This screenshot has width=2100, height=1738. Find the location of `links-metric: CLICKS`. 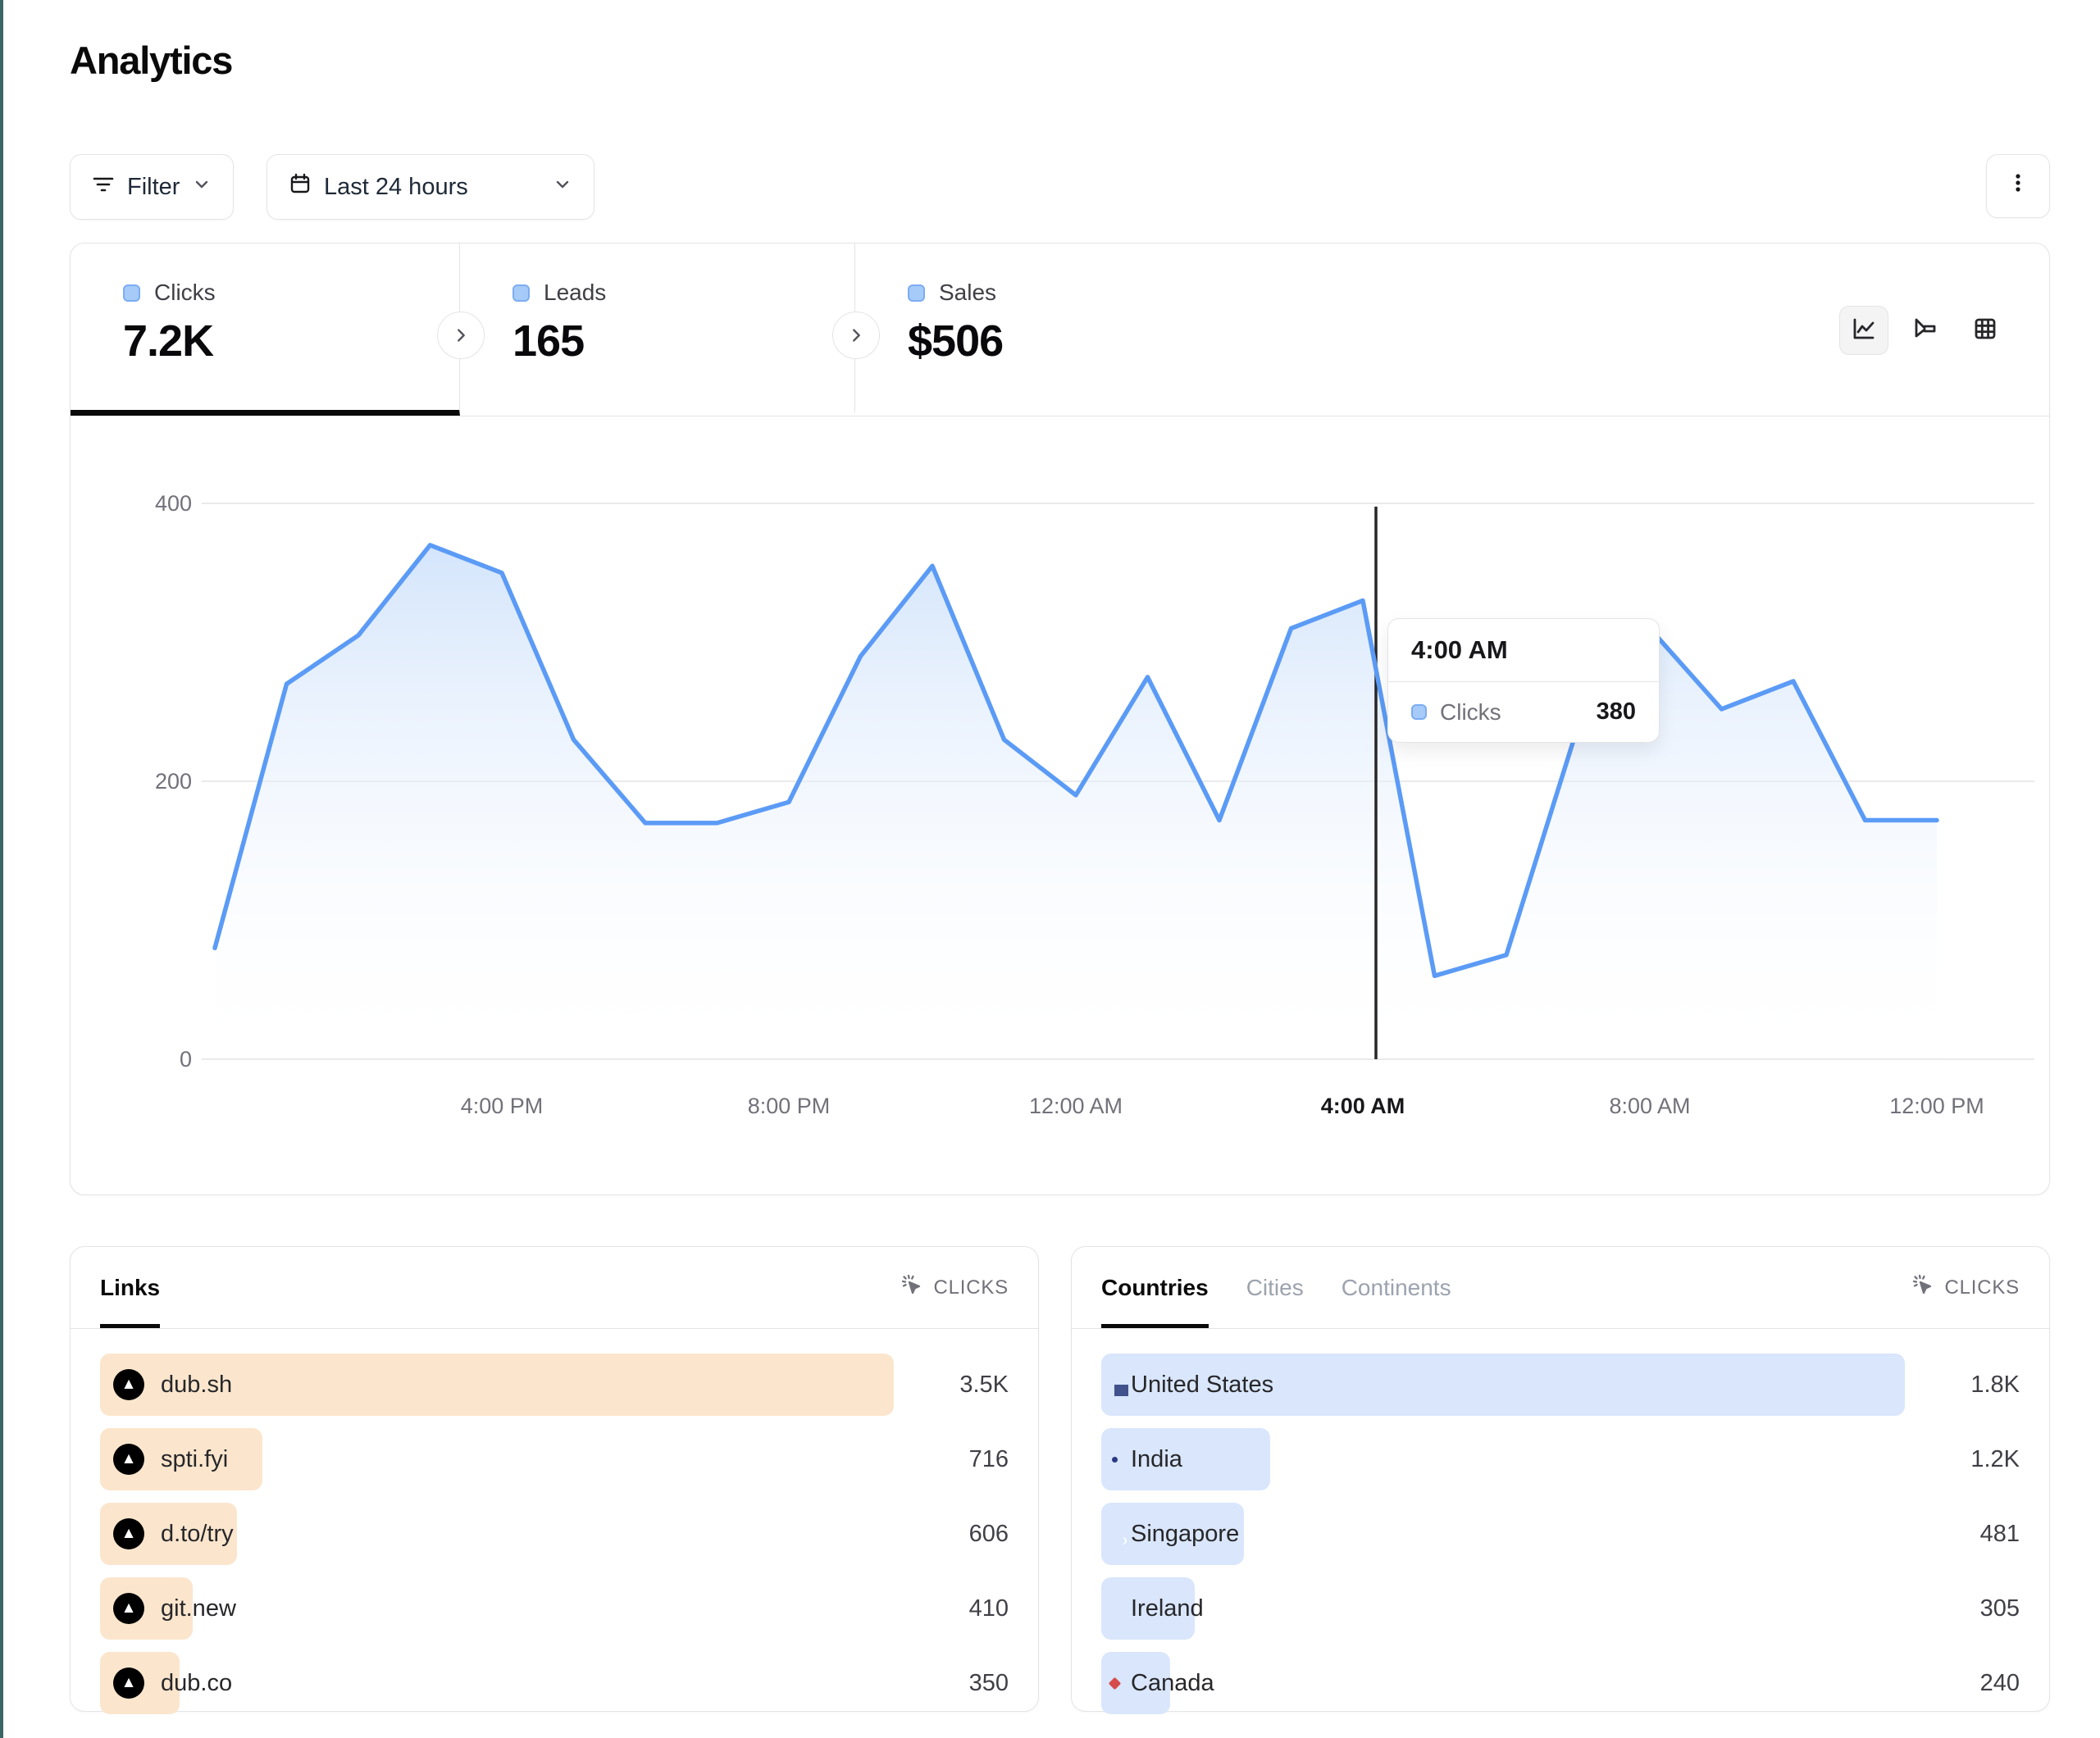

links-metric: CLICKS is located at coordinates (954, 1287).